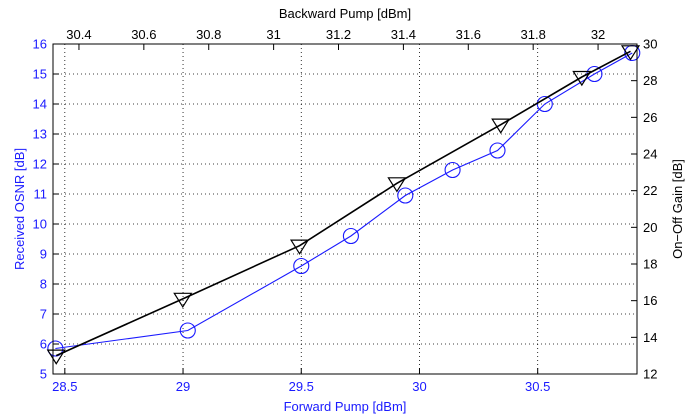 This screenshot has width=697, height=420. Describe the element at coordinates (64, 386) in the screenshot. I see `tick-label-x-bottom: 28.5` at that location.